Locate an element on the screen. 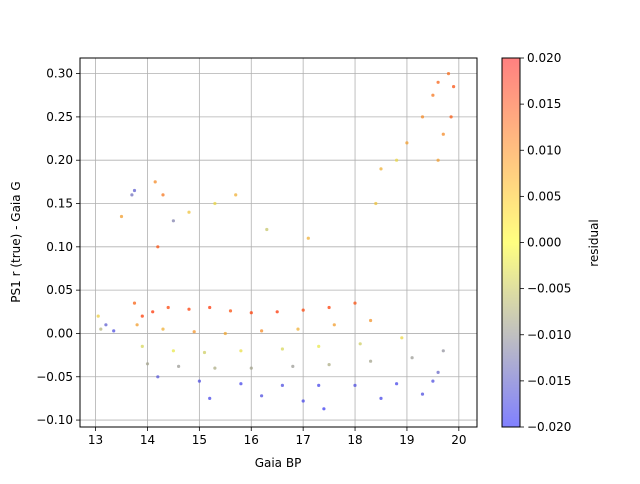 The width and height of the screenshot is (640, 484). y-tick-label: 0.15 is located at coordinates (59, 204).